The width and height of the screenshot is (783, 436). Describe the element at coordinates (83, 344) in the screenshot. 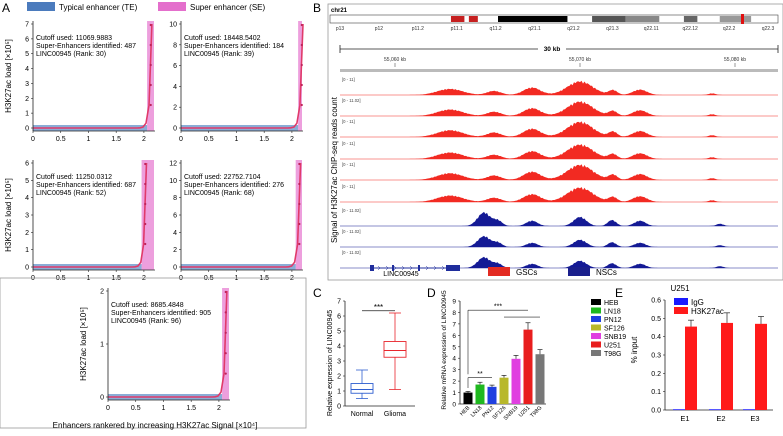

I see `subplot-ylabel: H3K27ac load [×10⁵]` at that location.